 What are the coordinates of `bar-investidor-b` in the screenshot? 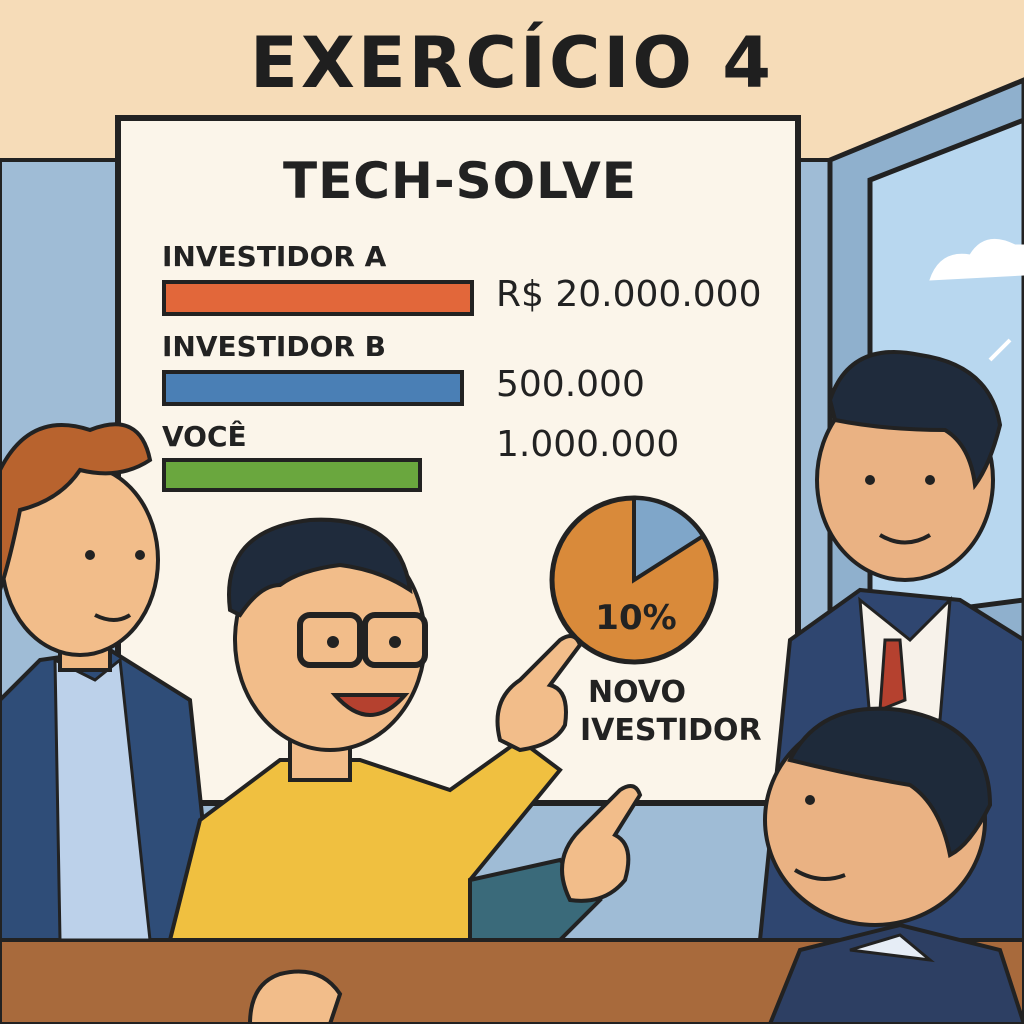 It's located at (313, 388).